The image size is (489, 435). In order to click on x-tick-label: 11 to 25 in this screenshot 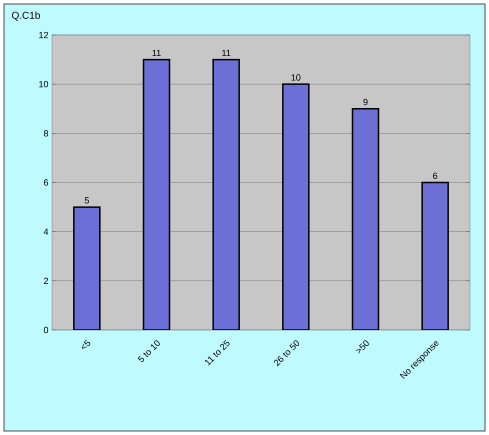, I will do `click(217, 353)`.